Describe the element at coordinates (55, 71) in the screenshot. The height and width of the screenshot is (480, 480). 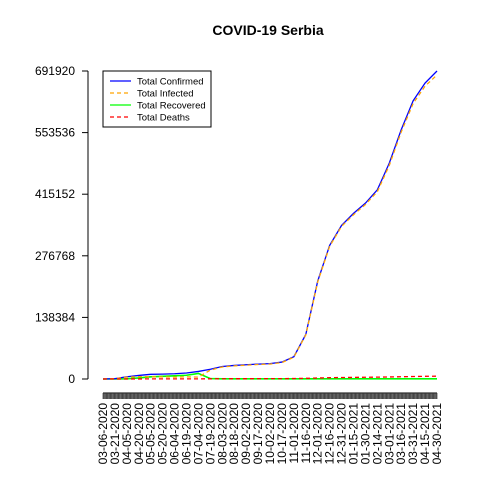
I see `y-tick-label: 691920` at that location.